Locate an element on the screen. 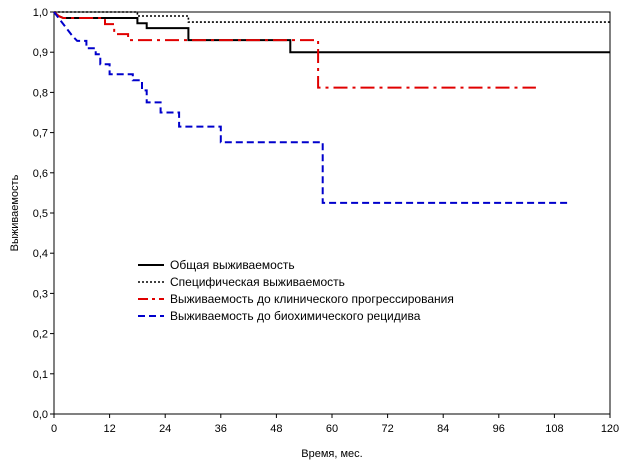 This screenshot has height=468, width=626. y-tick-label: 0,4 is located at coordinates (40, 254).